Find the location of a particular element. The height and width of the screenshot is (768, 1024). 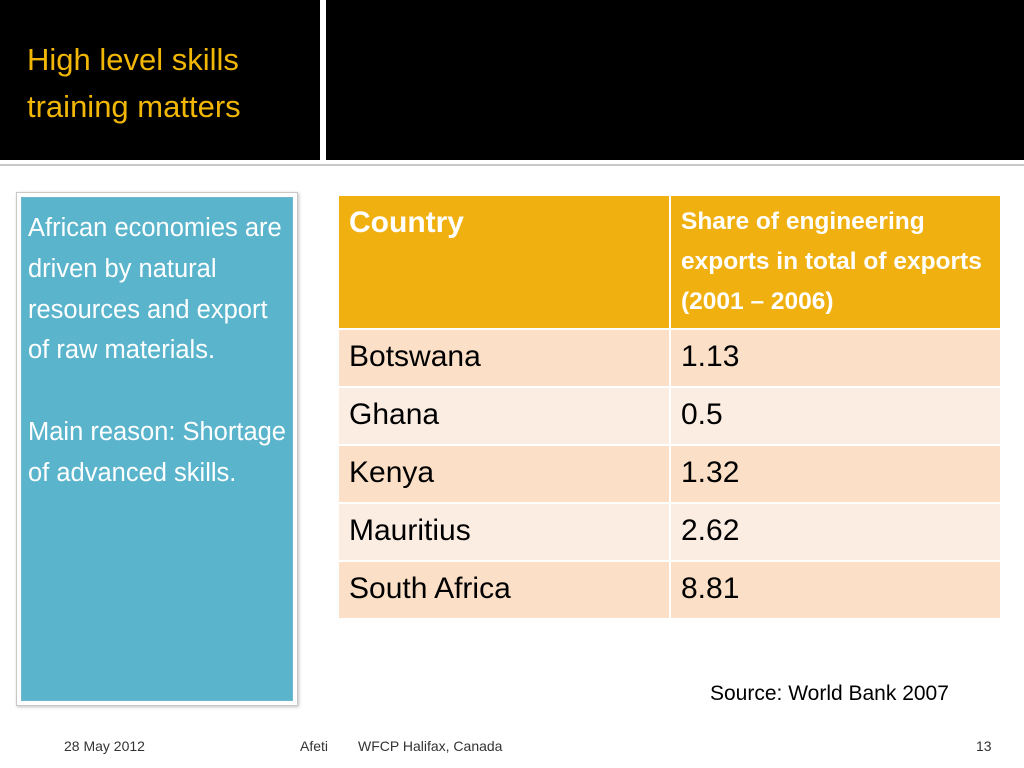

header-country: Country is located at coordinates (504, 262).